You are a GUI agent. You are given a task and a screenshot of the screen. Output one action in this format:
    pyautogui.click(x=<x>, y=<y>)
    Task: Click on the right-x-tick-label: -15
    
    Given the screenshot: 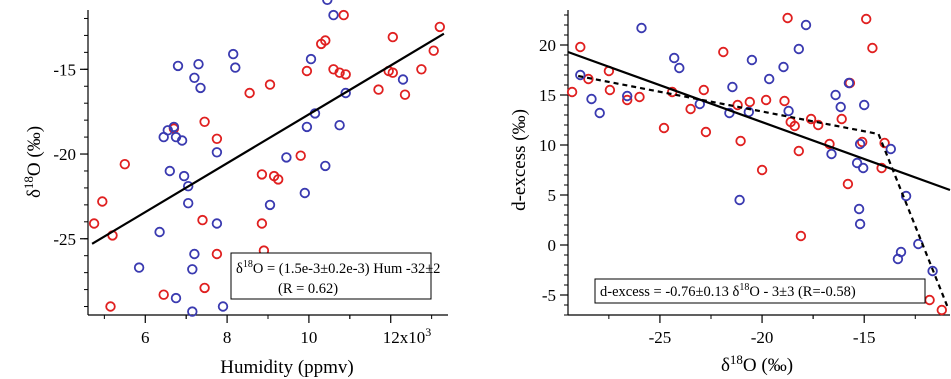 What is the action you would take?
    pyautogui.click(x=864, y=337)
    